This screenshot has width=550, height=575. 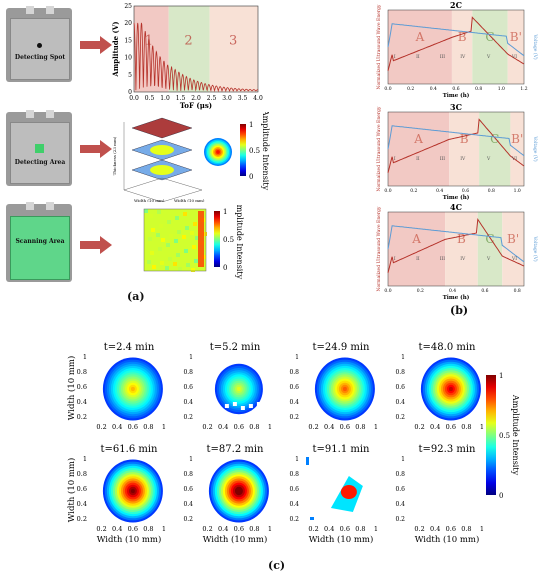 I want to click on colorbar-label: Amplitude Intensity, so click(x=515, y=435).